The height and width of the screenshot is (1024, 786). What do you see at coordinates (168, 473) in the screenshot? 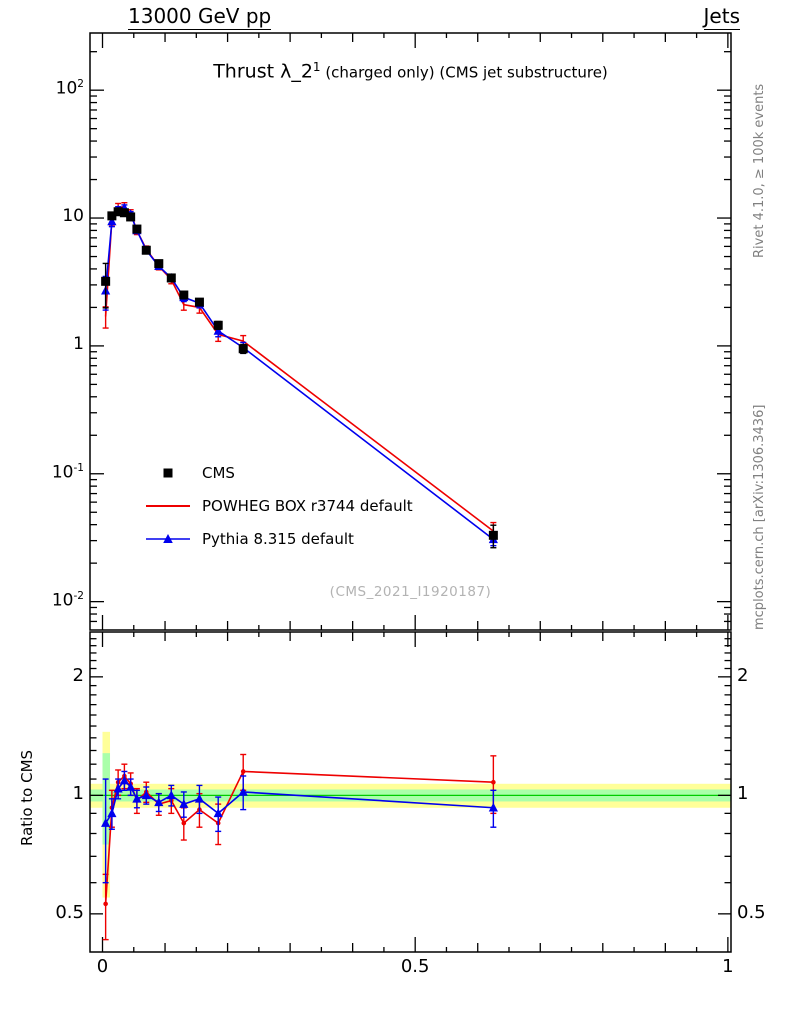
I see `cms-square-marker-icon` at bounding box center [168, 473].